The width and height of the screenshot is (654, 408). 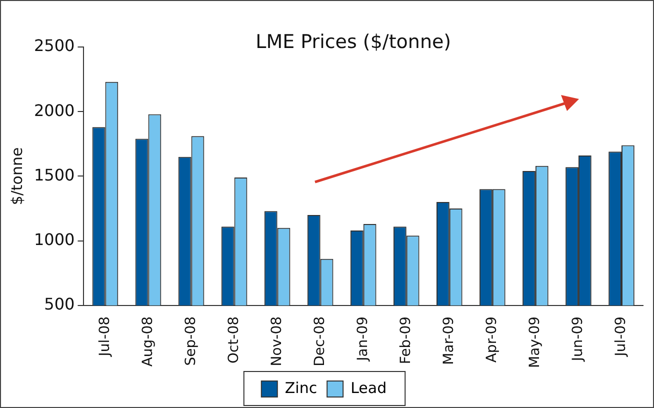 I want to click on legend-label: Lead, so click(x=368, y=387).